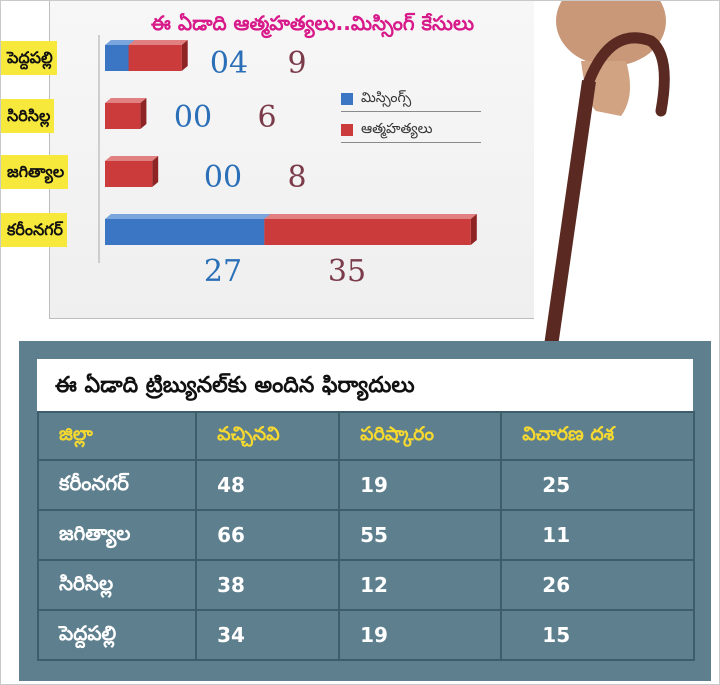  What do you see at coordinates (268, 436) in the screenshot?
I see `header-received: వచ్చినవి` at bounding box center [268, 436].